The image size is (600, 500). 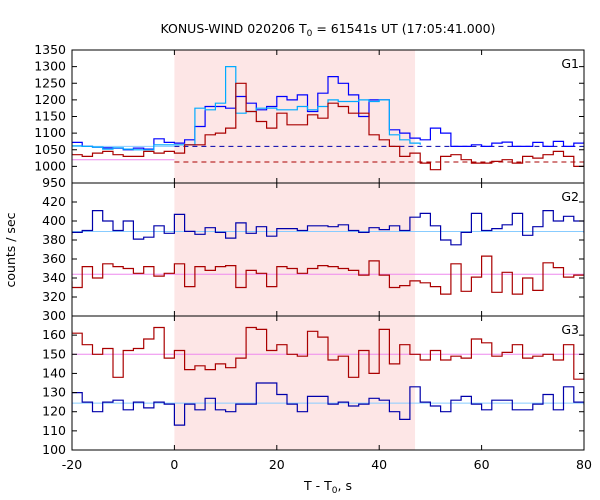 What do you see at coordinates (50, 99) in the screenshot?
I see `y-tick-label: 1200` at bounding box center [50, 99].